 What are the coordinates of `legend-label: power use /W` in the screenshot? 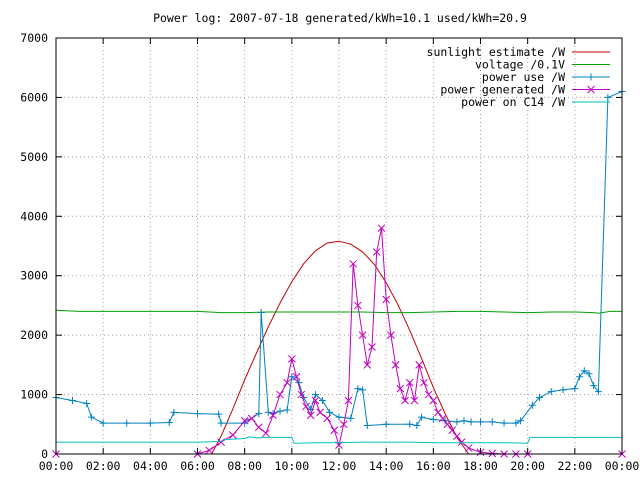 It's located at (523, 77).